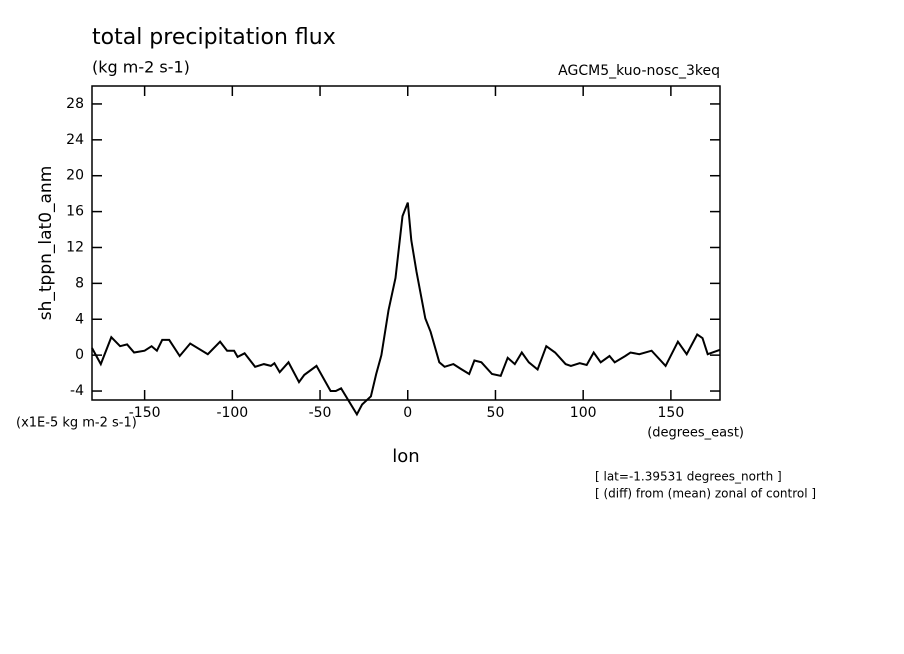 This screenshot has width=904, height=654. Describe the element at coordinates (79, 283) in the screenshot. I see `y-tick-label: 8` at that location.